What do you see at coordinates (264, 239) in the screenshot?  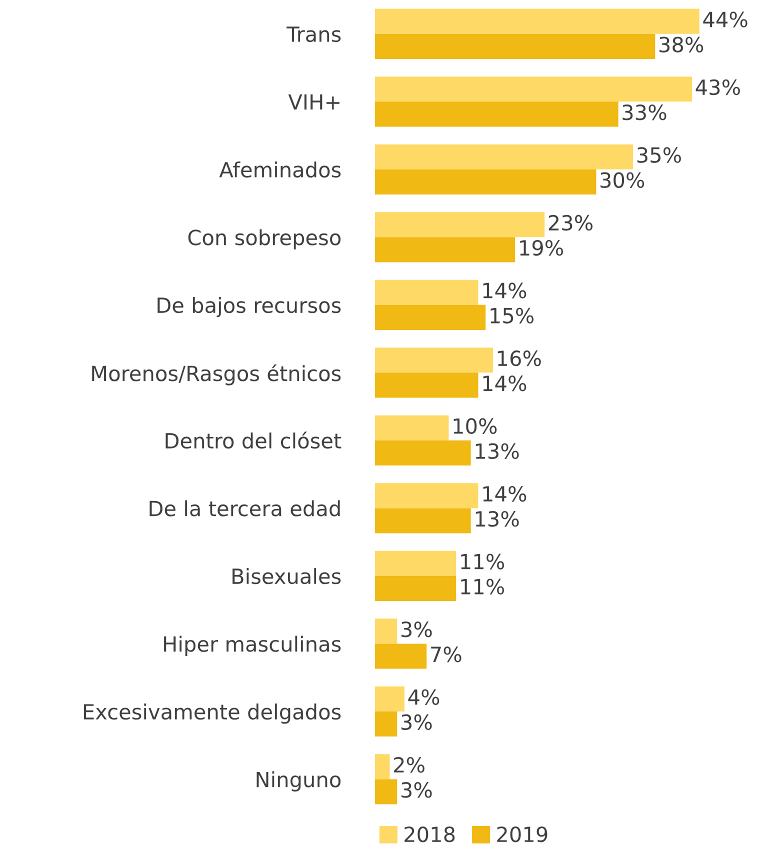 I see `y-tick-label: Con sobrepeso` at bounding box center [264, 239].